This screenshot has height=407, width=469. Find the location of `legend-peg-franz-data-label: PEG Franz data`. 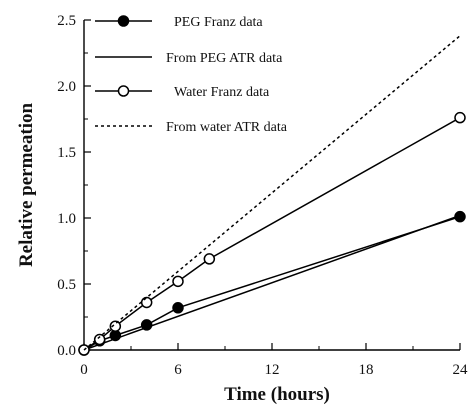

legend-peg-franz-data-label: PEG Franz data is located at coordinates (218, 22).